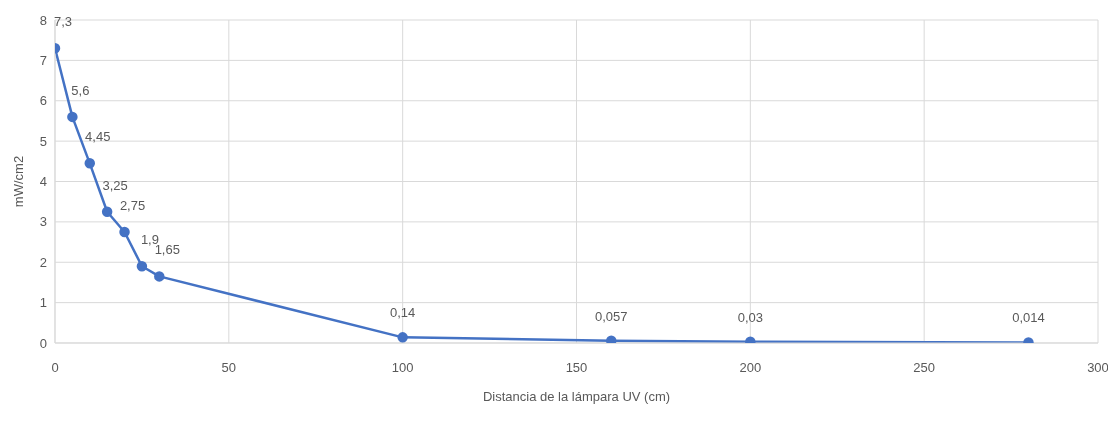 This screenshot has height=421, width=1116. I want to click on data-label: 0,14, so click(403, 313).